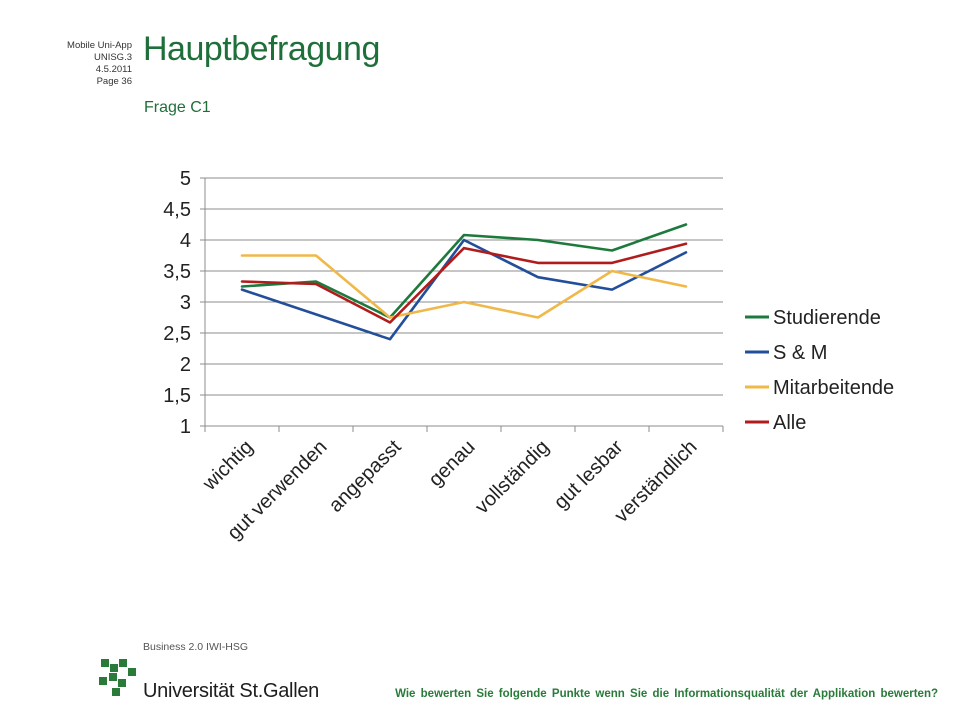 This screenshot has width=960, height=720. Describe the element at coordinates (185, 365) in the screenshot. I see `y-tick-label: 2` at that location.